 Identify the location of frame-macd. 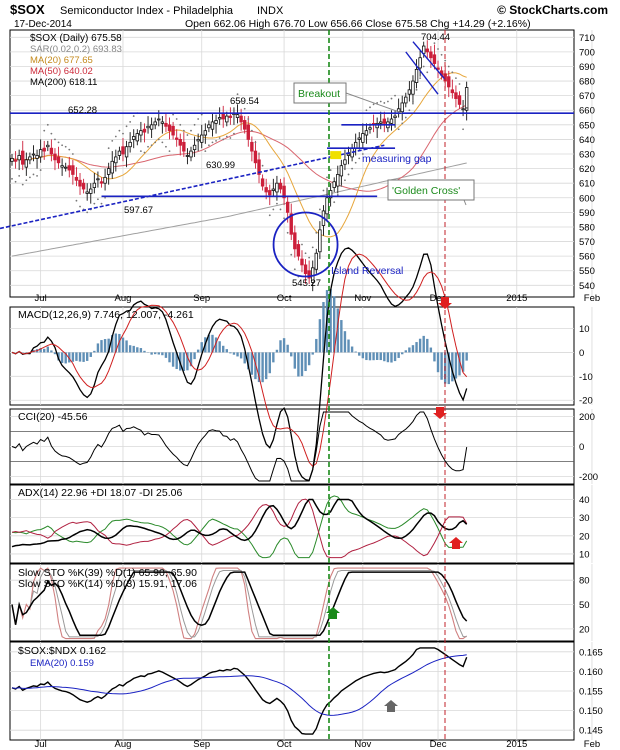
(292, 356).